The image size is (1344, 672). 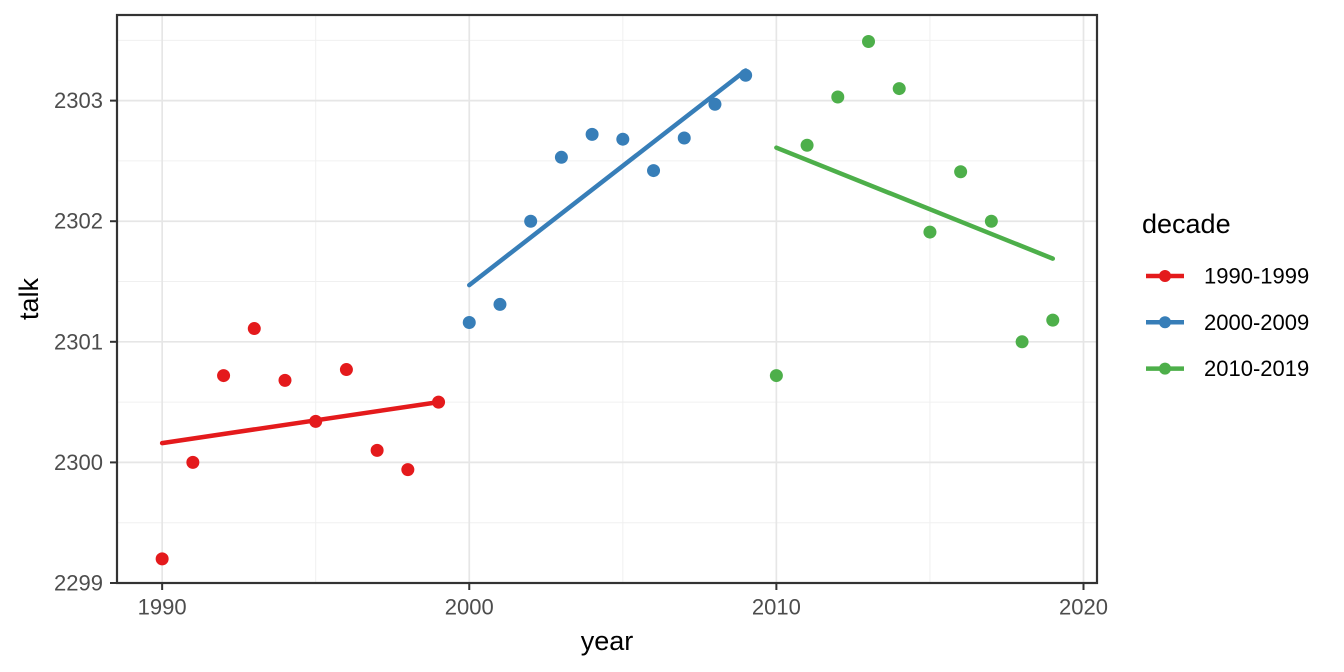 I want to click on series-2000-2009, so click(x=607, y=199).